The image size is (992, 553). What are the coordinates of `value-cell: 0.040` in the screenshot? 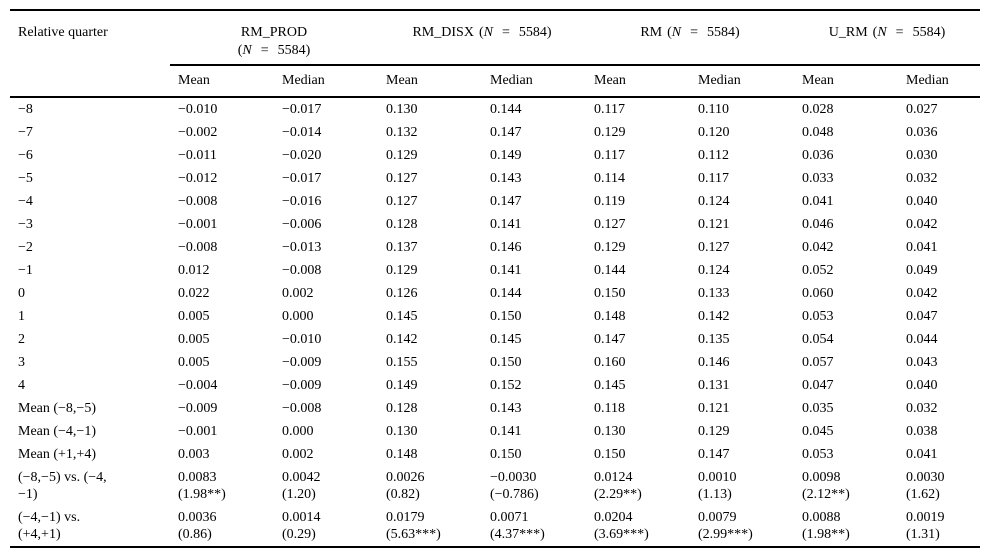 It's located at (922, 201).